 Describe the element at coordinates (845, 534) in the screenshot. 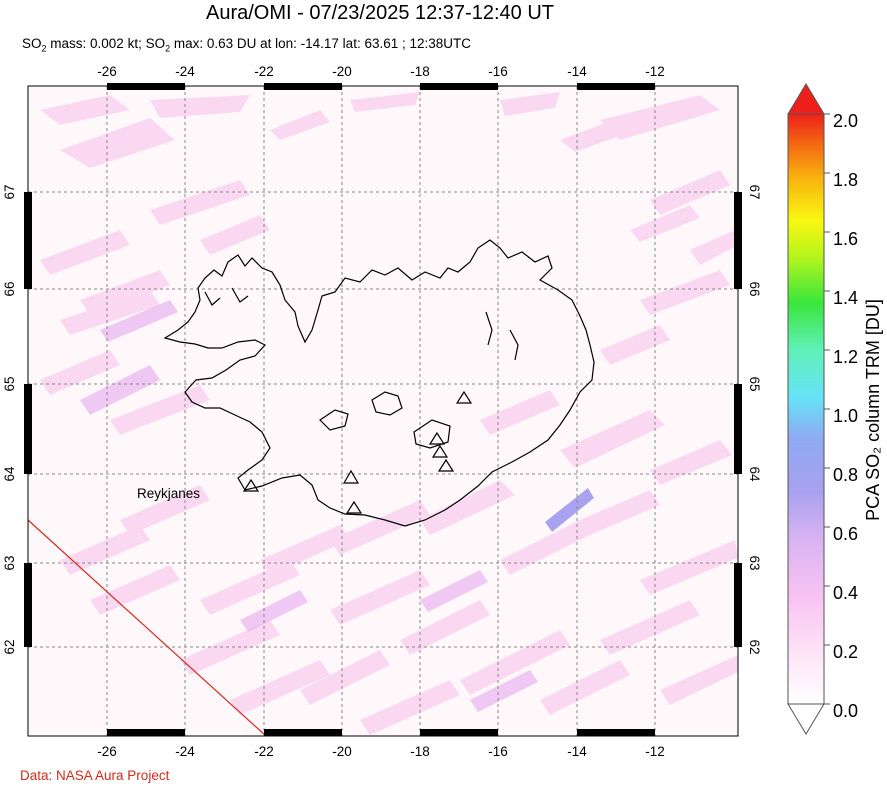

I see `colorbar-tick-label: 0.6` at that location.